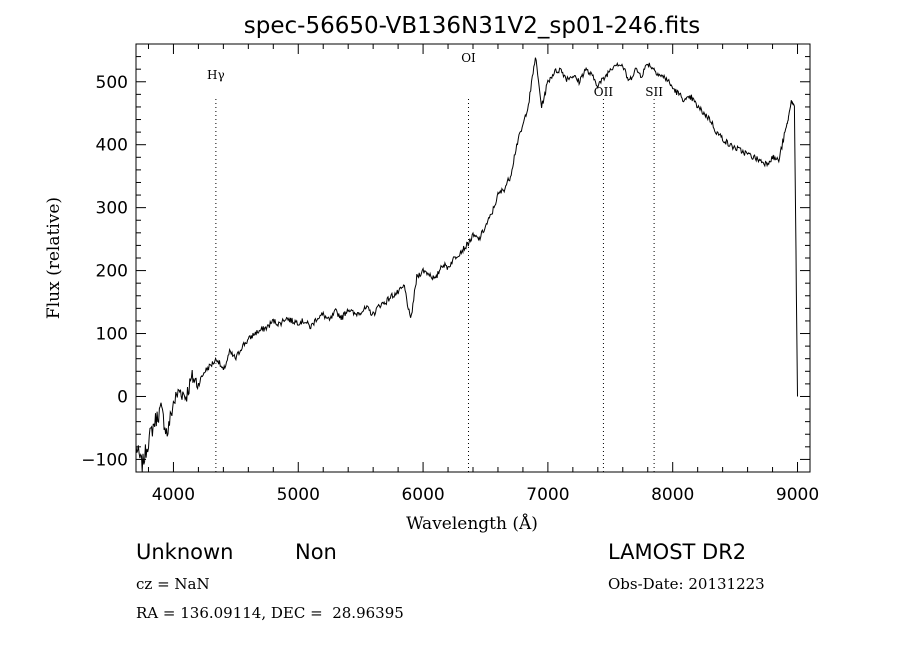 The image size is (900, 650). What do you see at coordinates (654, 92) in the screenshot?
I see `line-marker-label: SII` at bounding box center [654, 92].